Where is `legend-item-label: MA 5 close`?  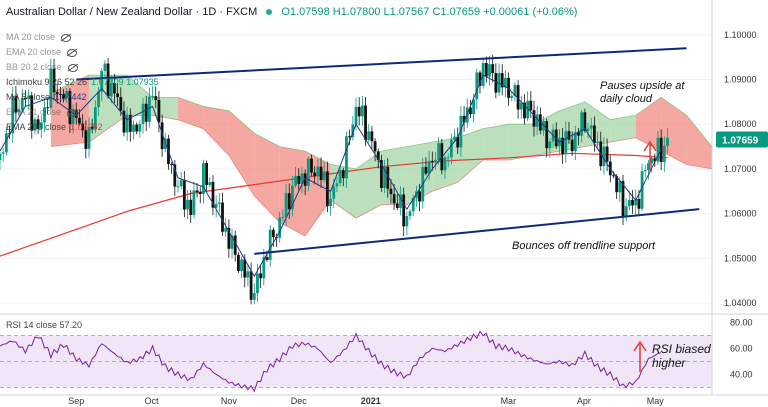 legend-item-label: MA 5 close is located at coordinates (28, 97).